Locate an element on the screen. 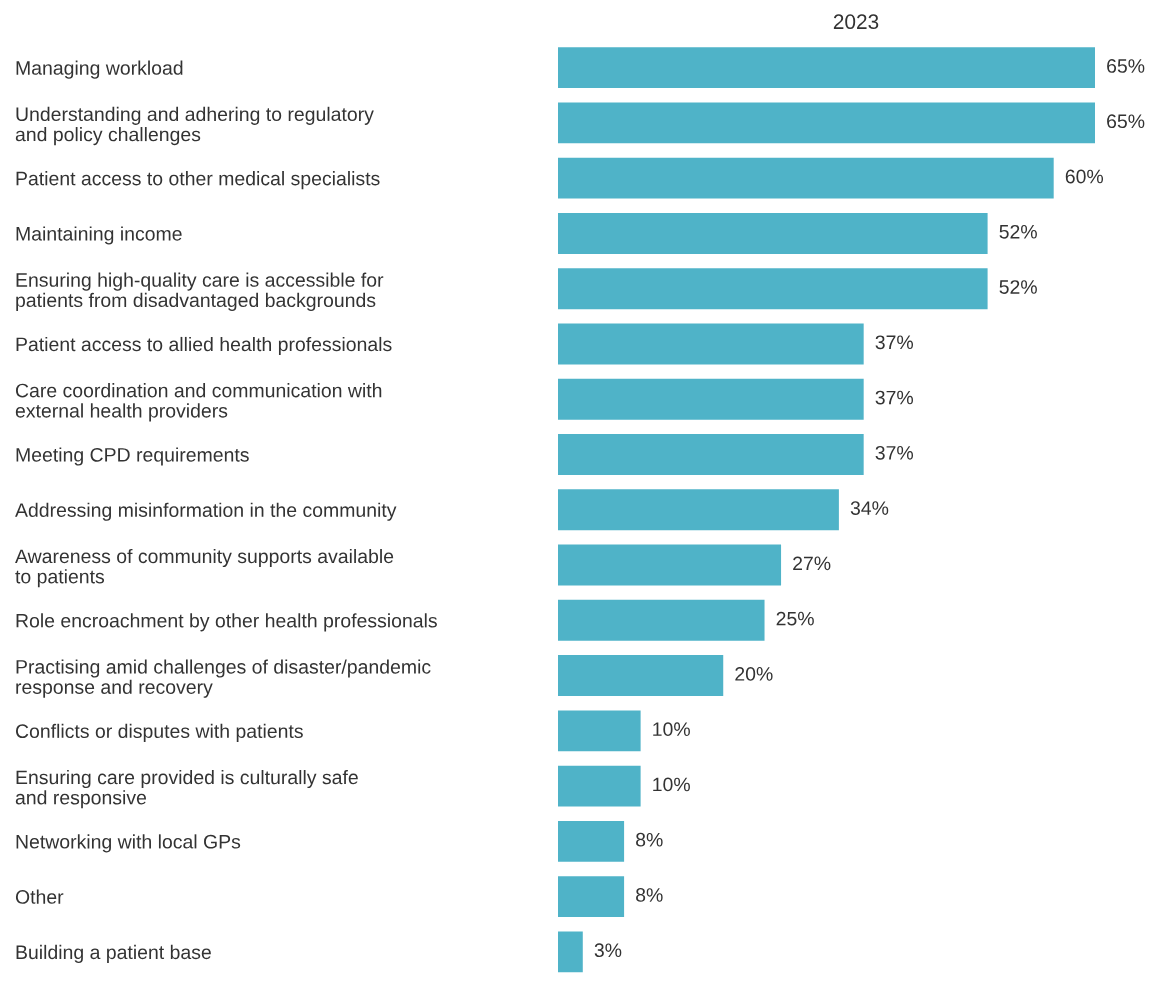  y-tick-label: Maintaining income is located at coordinates (99, 235).